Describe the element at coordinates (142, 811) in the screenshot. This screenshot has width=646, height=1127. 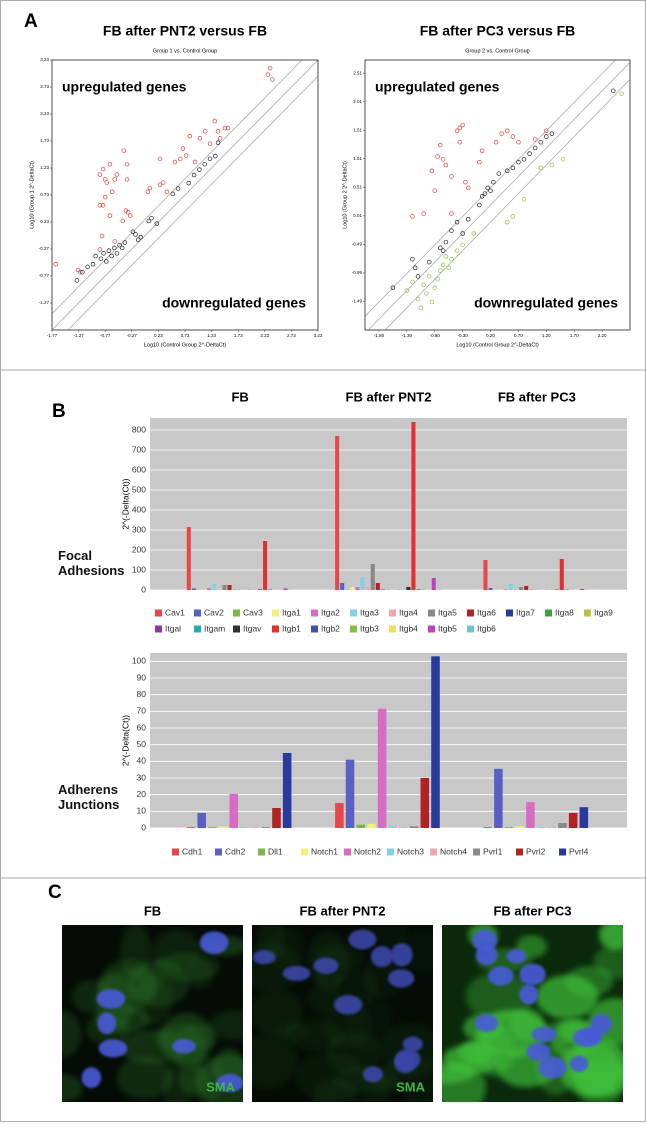
I see `y-tick-label: 10` at that location.